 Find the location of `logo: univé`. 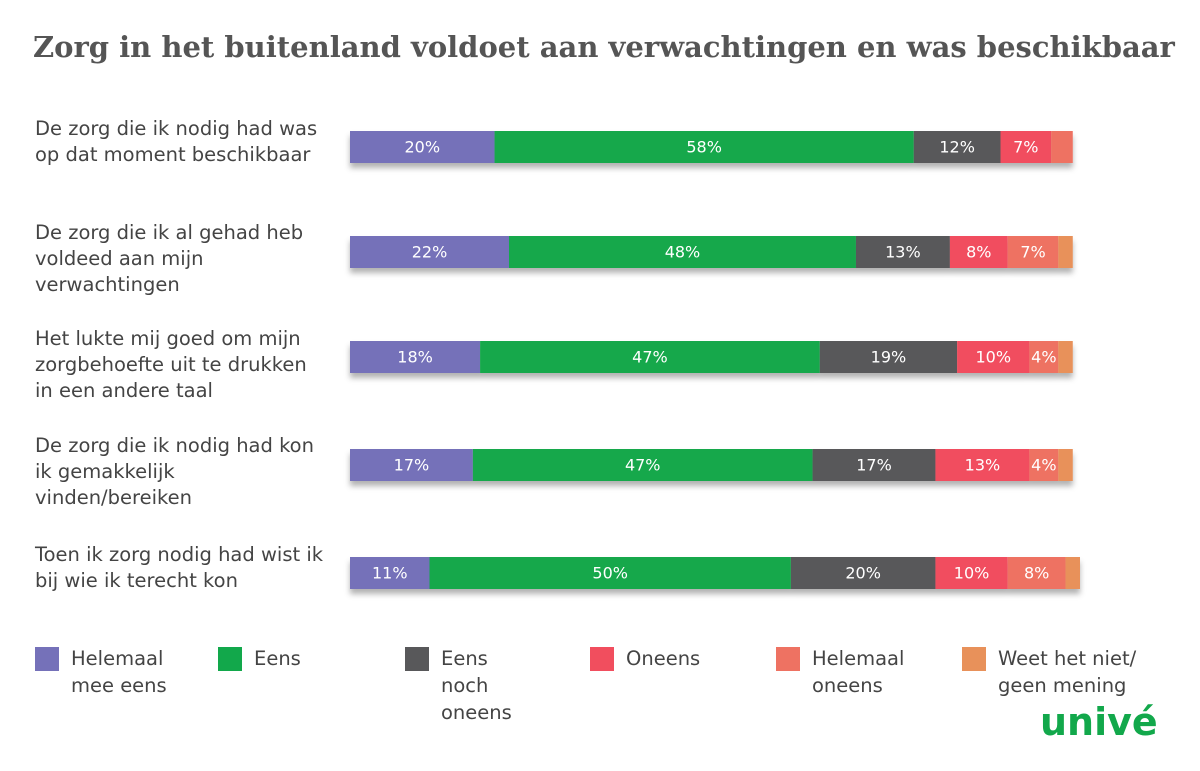

logo: univé is located at coordinates (1099, 722).